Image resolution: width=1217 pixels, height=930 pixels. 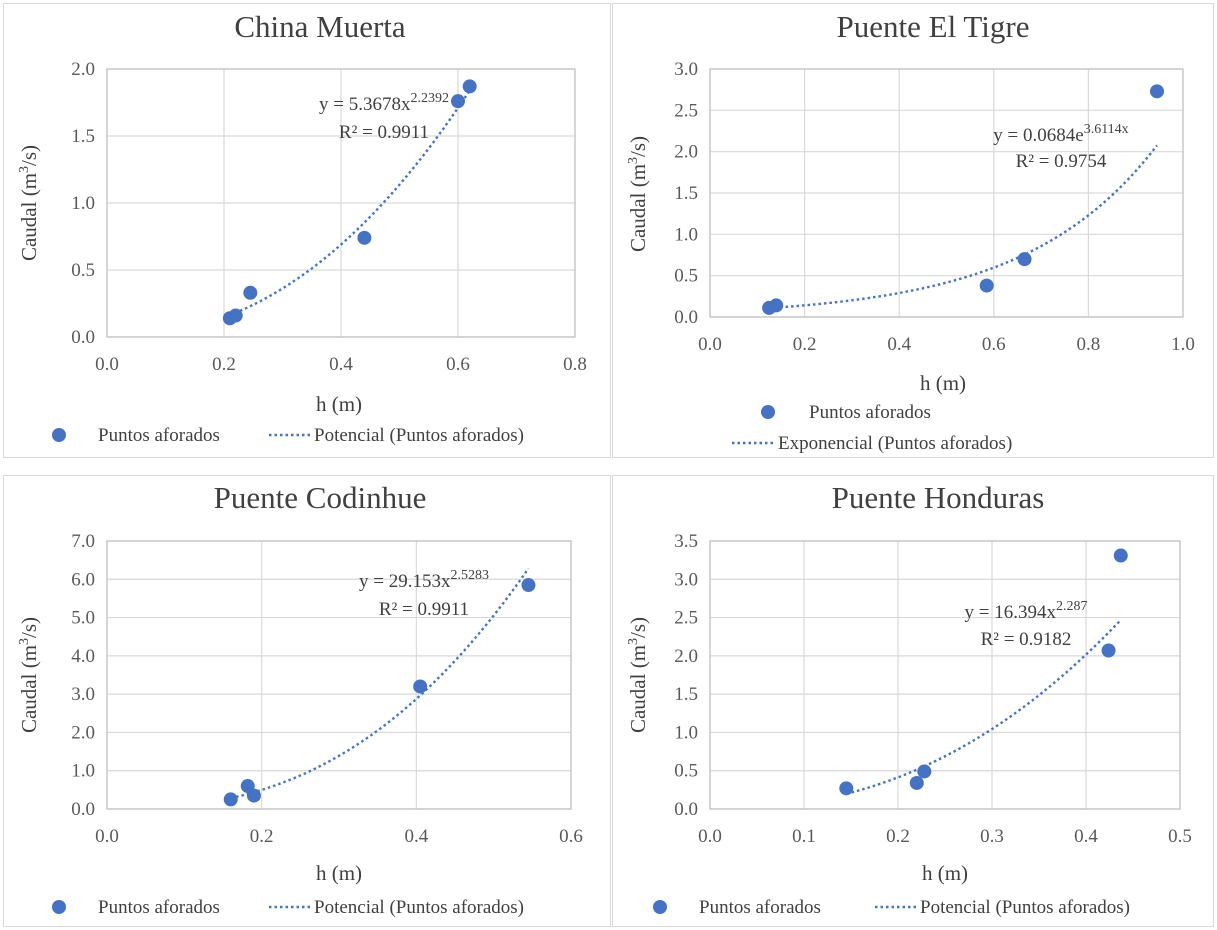 I want to click on trendline-r-squared: R² = 0.9754, so click(x=1061, y=161).